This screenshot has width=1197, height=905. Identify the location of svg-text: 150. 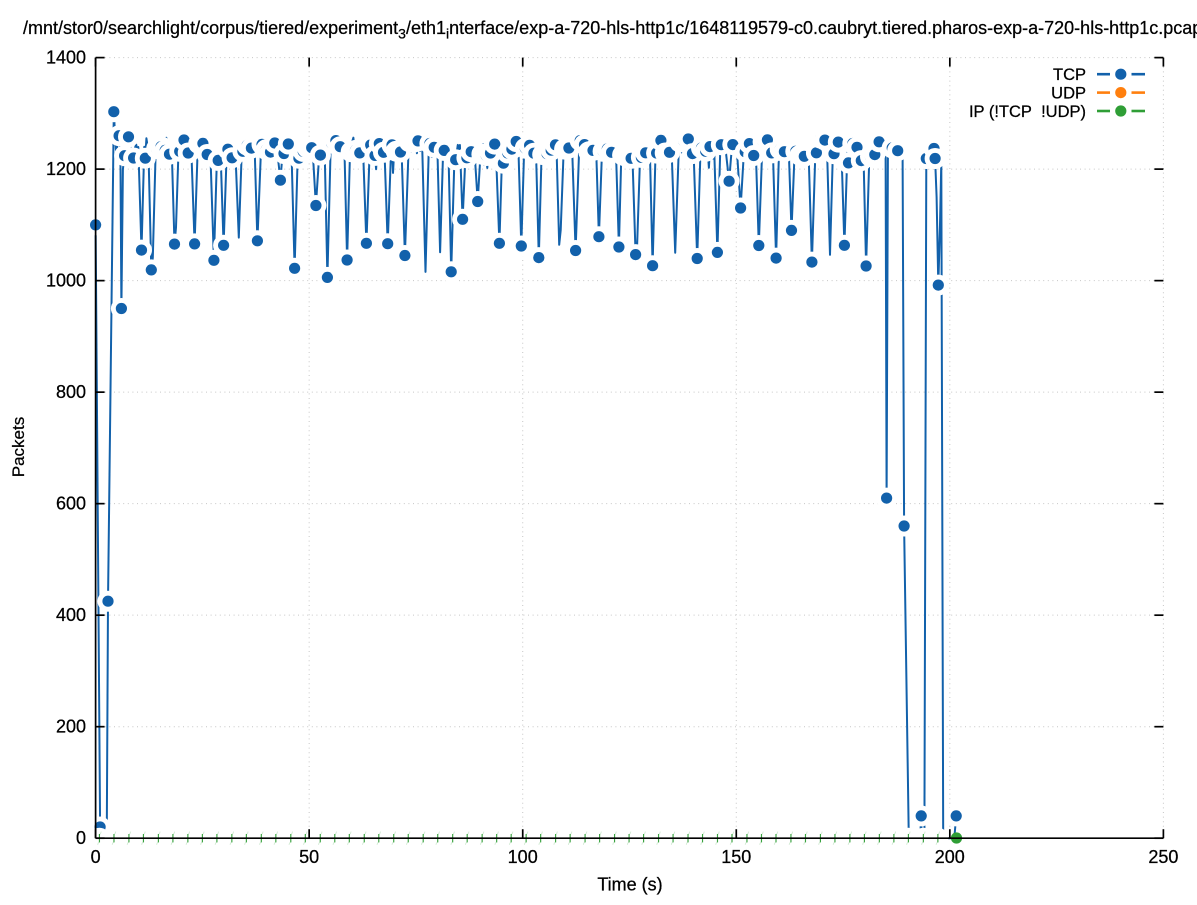
(736, 857).